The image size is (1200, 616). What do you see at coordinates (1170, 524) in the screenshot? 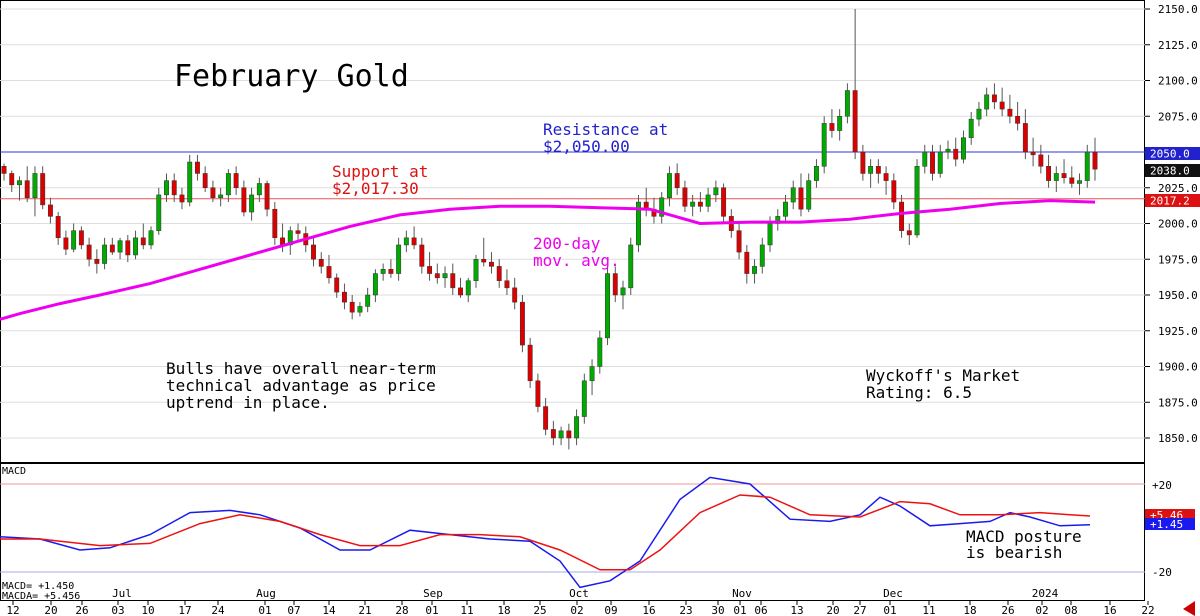
I see `macd-tag: +1.45` at bounding box center [1170, 524].